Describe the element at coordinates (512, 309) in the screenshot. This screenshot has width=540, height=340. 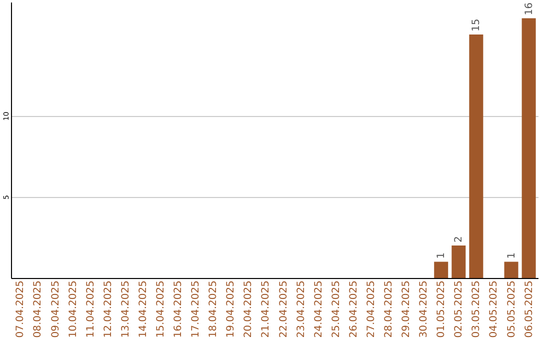
I see `x-tick-label: 05.05.2025` at that location.